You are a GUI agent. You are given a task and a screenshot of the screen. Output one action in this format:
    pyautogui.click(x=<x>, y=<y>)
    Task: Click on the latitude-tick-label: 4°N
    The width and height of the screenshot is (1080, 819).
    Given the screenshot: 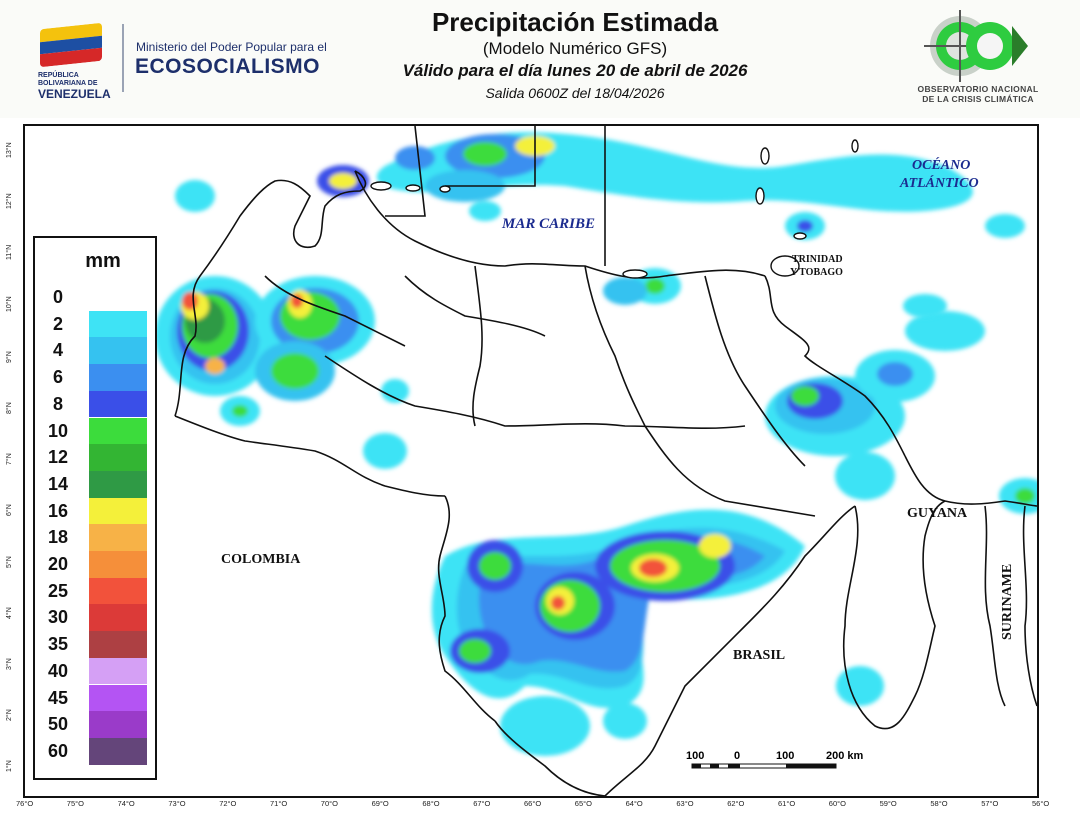 What is the action you would take?
    pyautogui.click(x=9, y=613)
    